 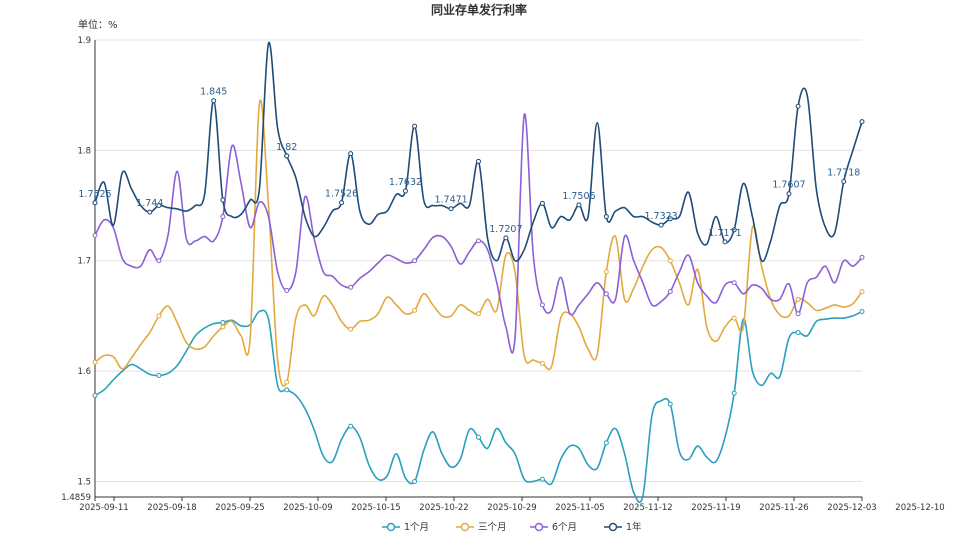 What do you see at coordinates (783, 508) in the screenshot?
I see `x-tick-label: 2025-11-26` at bounding box center [783, 508].